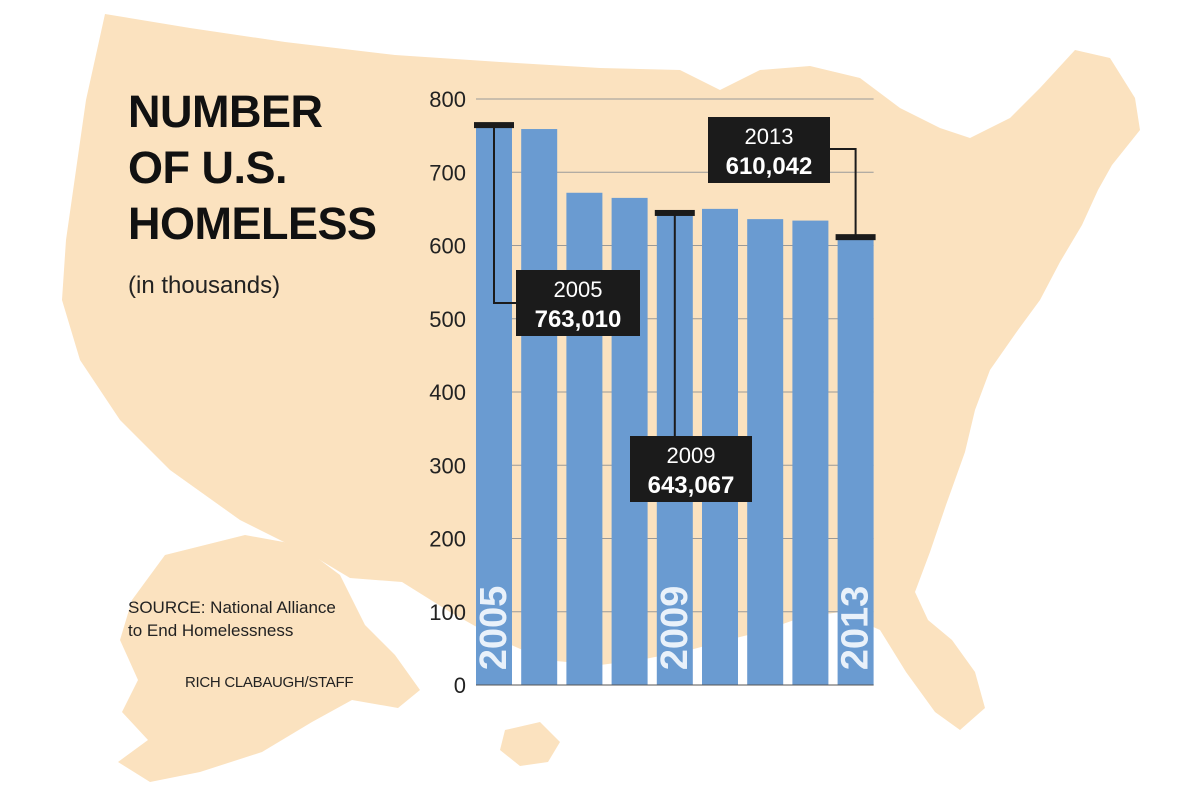 Image resolution: width=1200 pixels, height=800 pixels. Describe the element at coordinates (211, 630) in the screenshot. I see `source-line: to End Homelessness` at that location.